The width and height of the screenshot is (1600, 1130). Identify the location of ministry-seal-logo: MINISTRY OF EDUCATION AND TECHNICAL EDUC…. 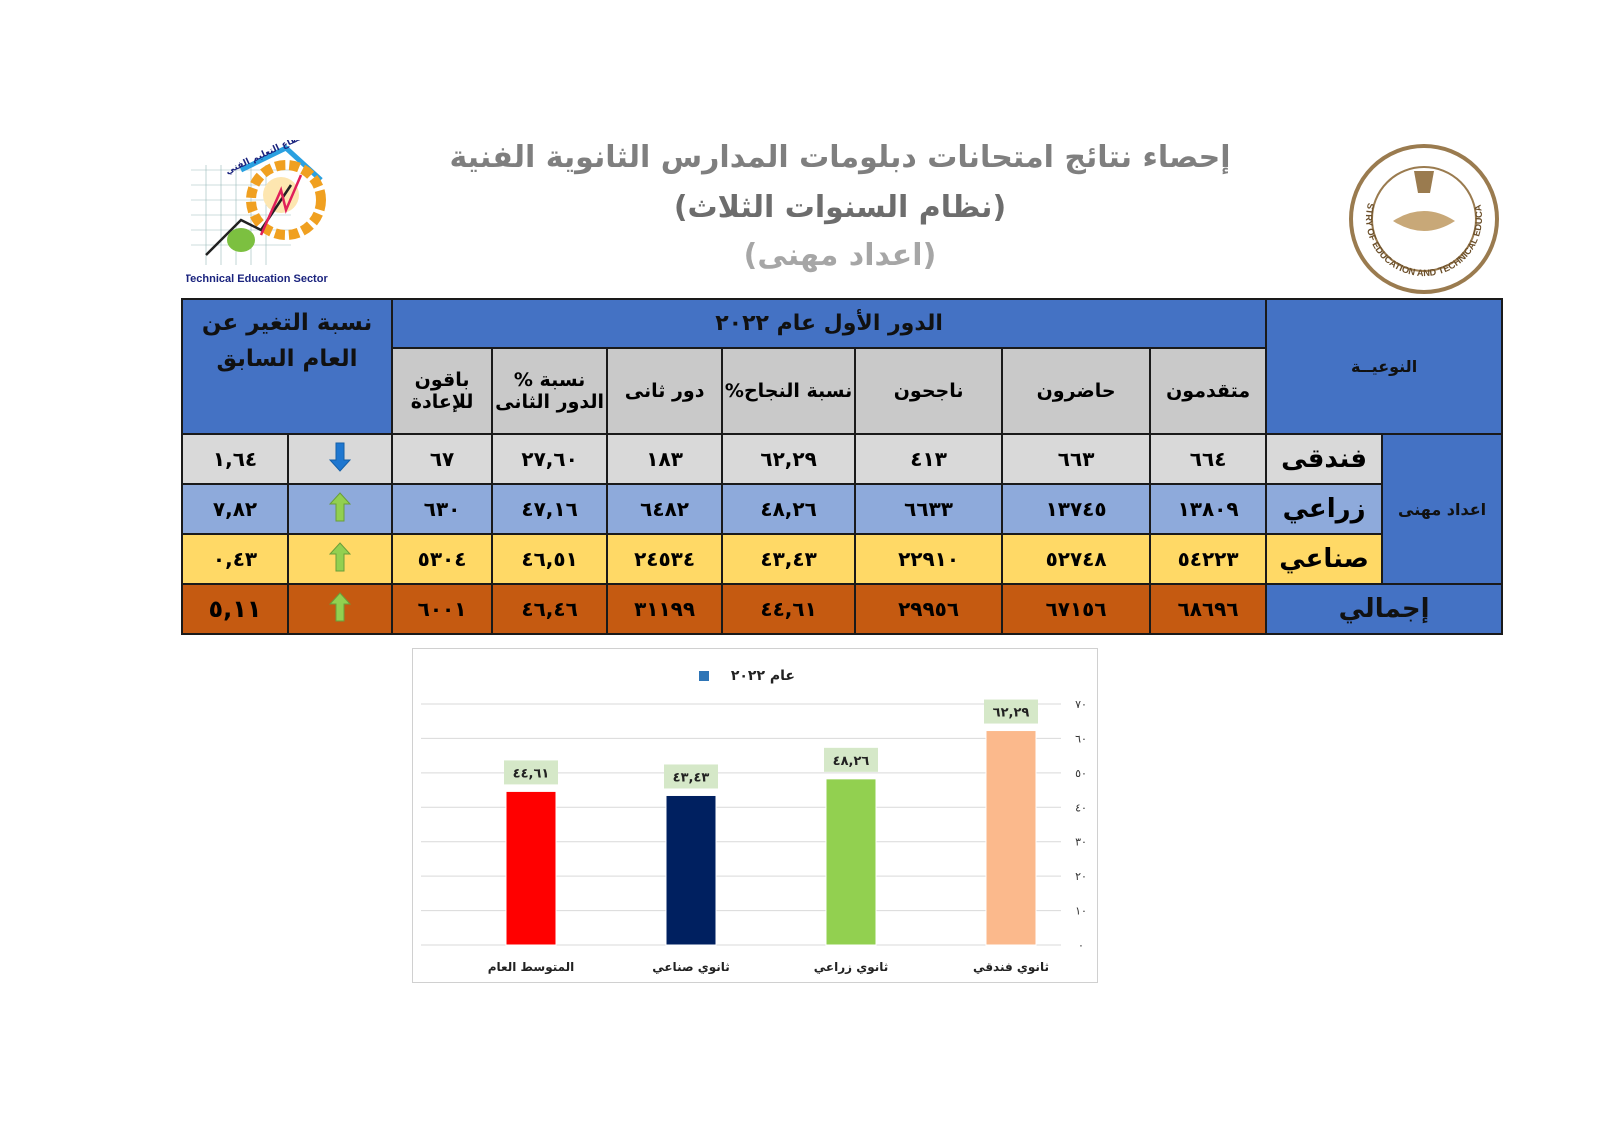
(1423, 218).